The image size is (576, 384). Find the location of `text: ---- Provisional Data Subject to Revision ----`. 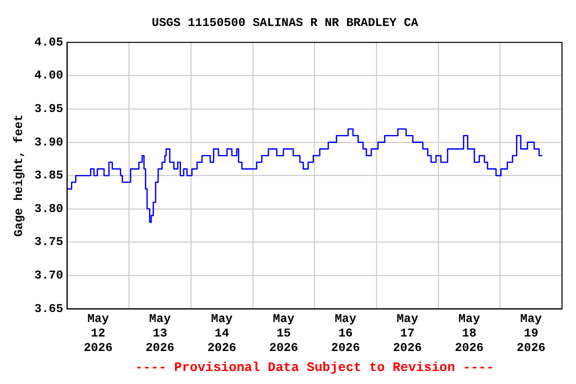

text: ---- Provisional Data Subject to Revision ---- is located at coordinates (314, 367).